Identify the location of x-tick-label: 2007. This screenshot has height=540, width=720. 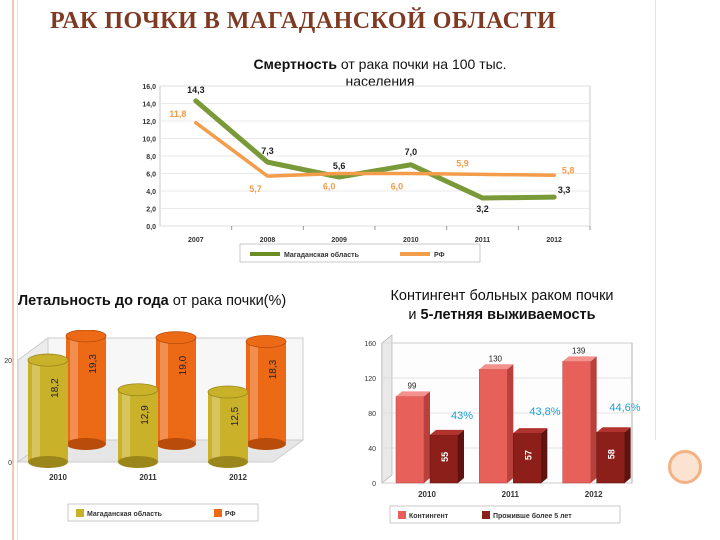
(196, 240).